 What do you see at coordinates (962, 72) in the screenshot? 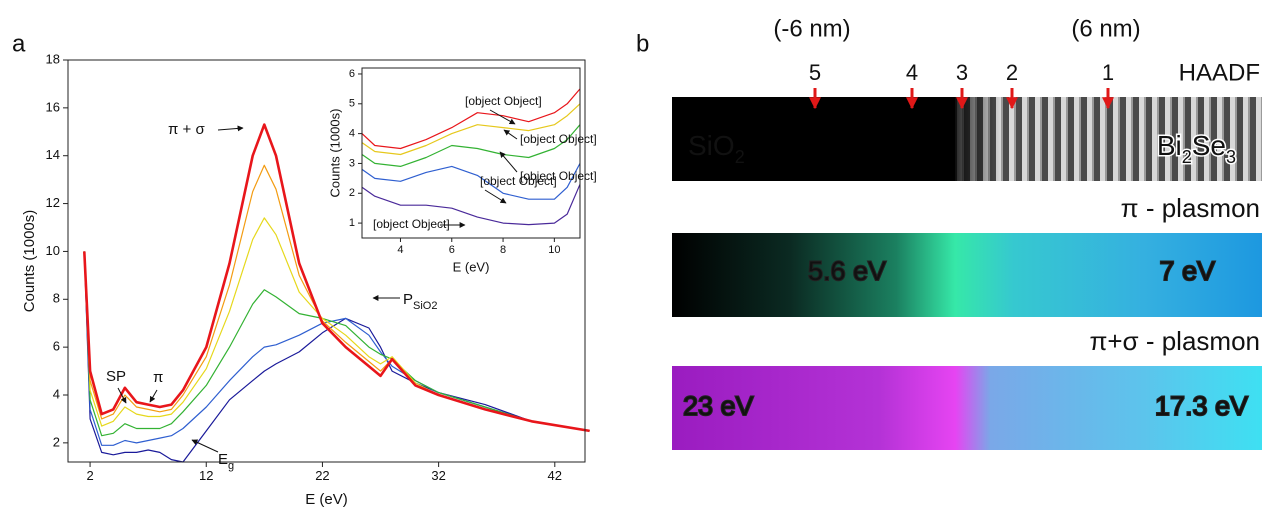
I see `position-marker-label: 3` at bounding box center [962, 72].